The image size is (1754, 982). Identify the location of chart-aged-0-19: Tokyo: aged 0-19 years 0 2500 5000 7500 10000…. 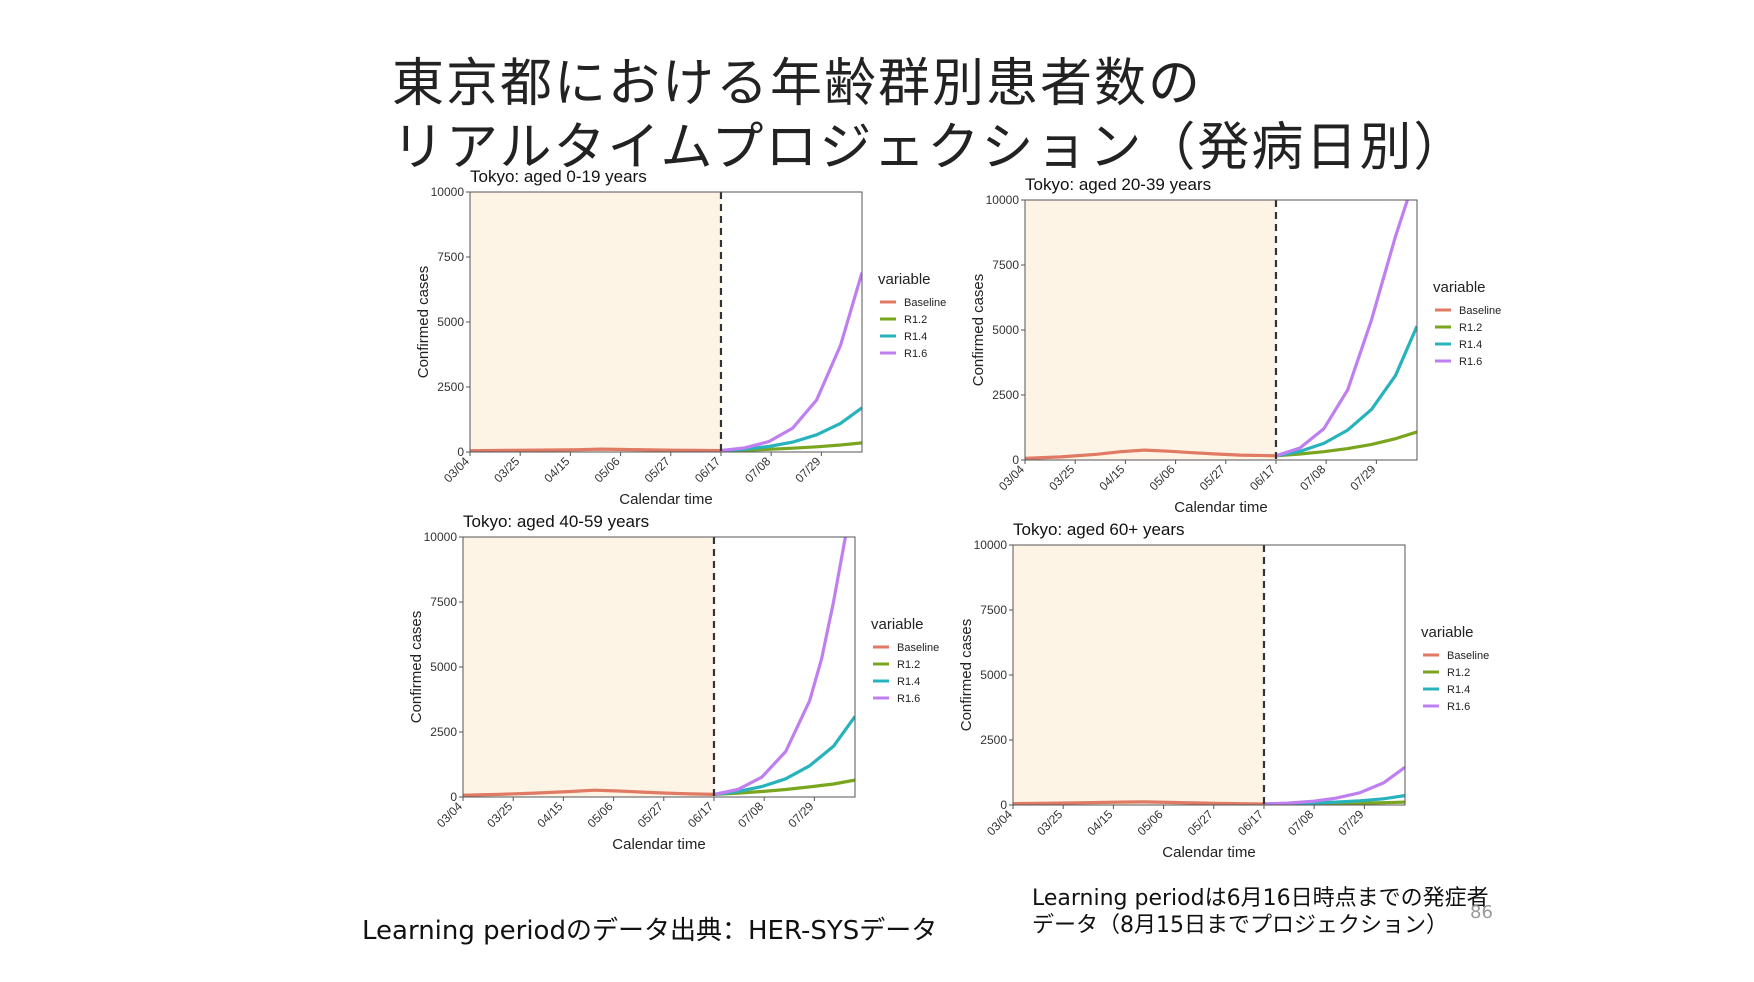
(680, 337).